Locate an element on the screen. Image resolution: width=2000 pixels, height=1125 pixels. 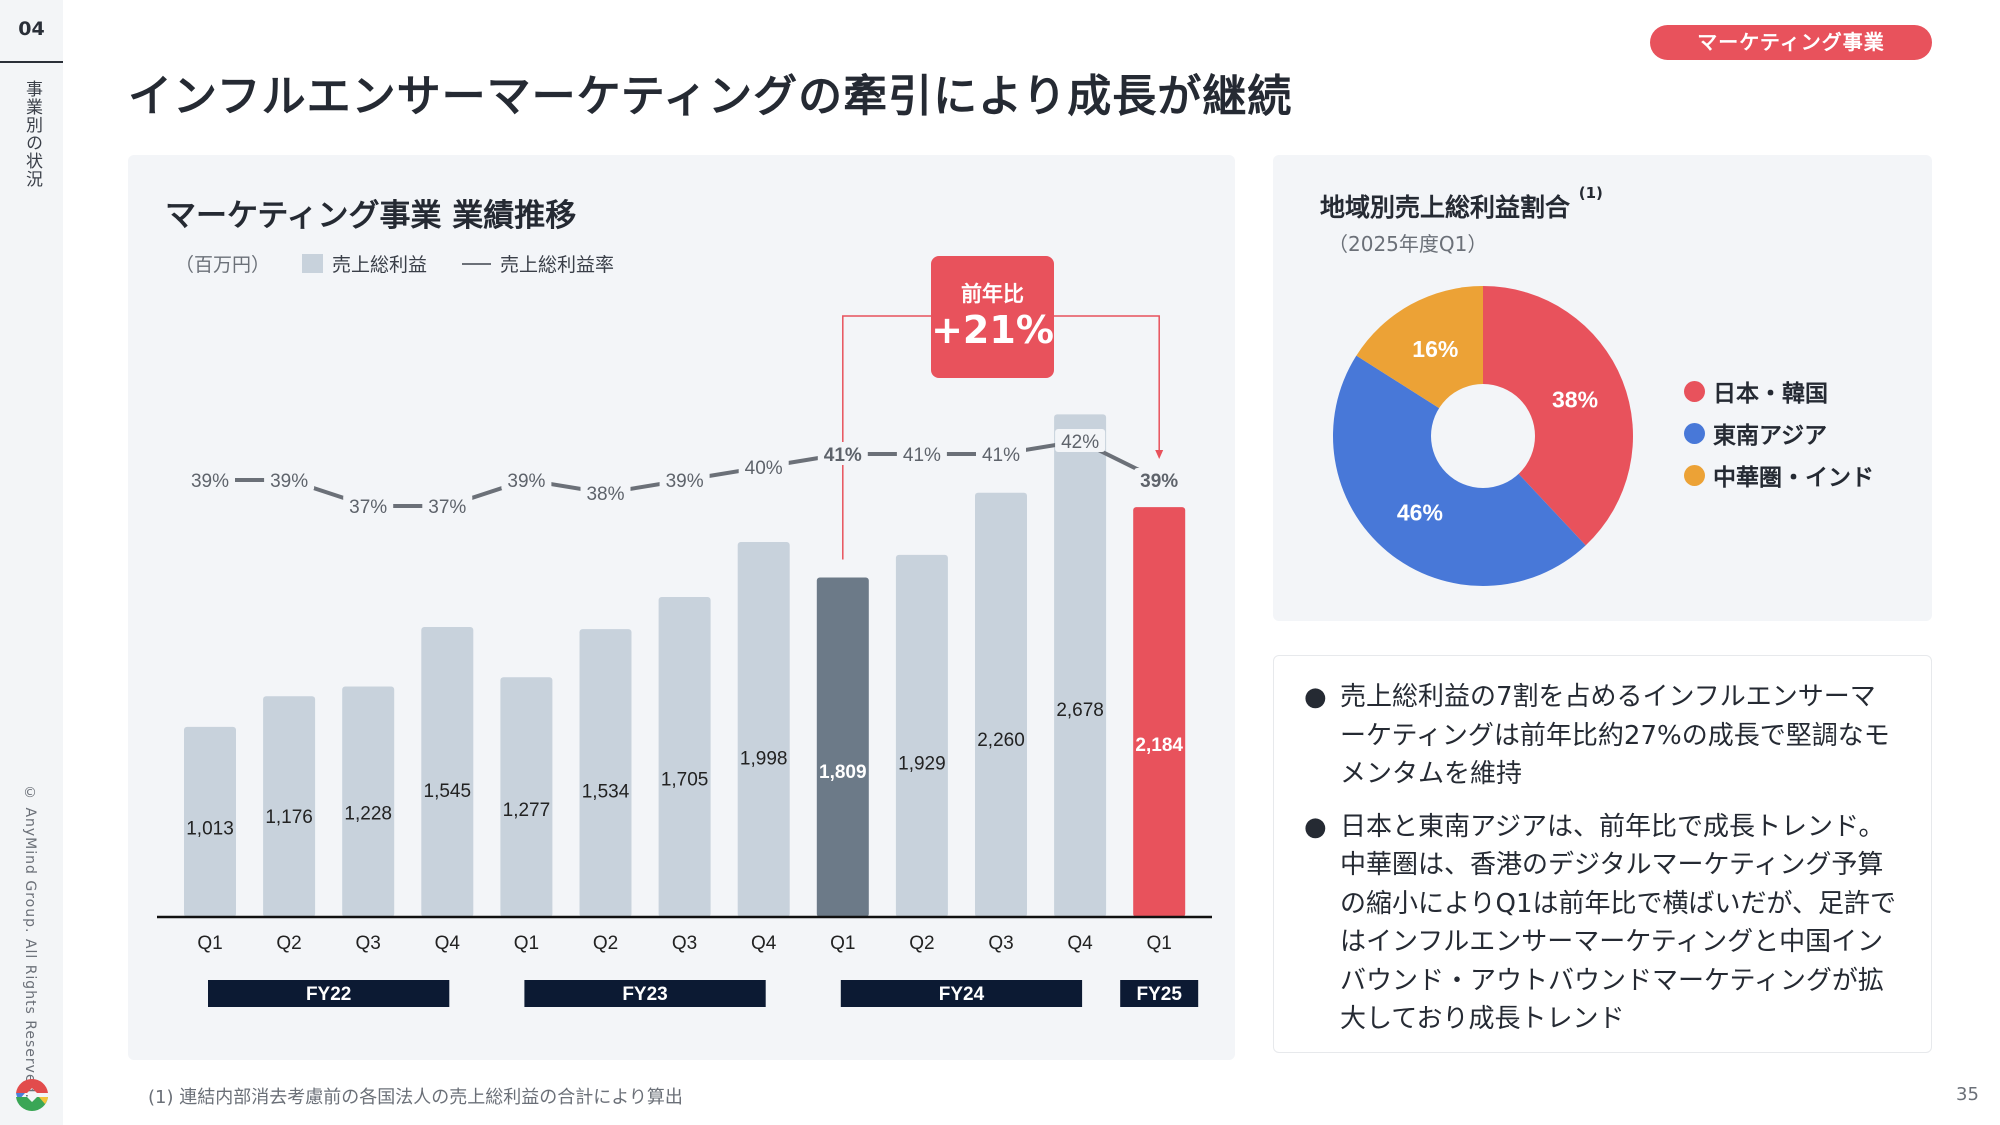
pie-legend-label: 東南アジア is located at coordinates (1770, 436).